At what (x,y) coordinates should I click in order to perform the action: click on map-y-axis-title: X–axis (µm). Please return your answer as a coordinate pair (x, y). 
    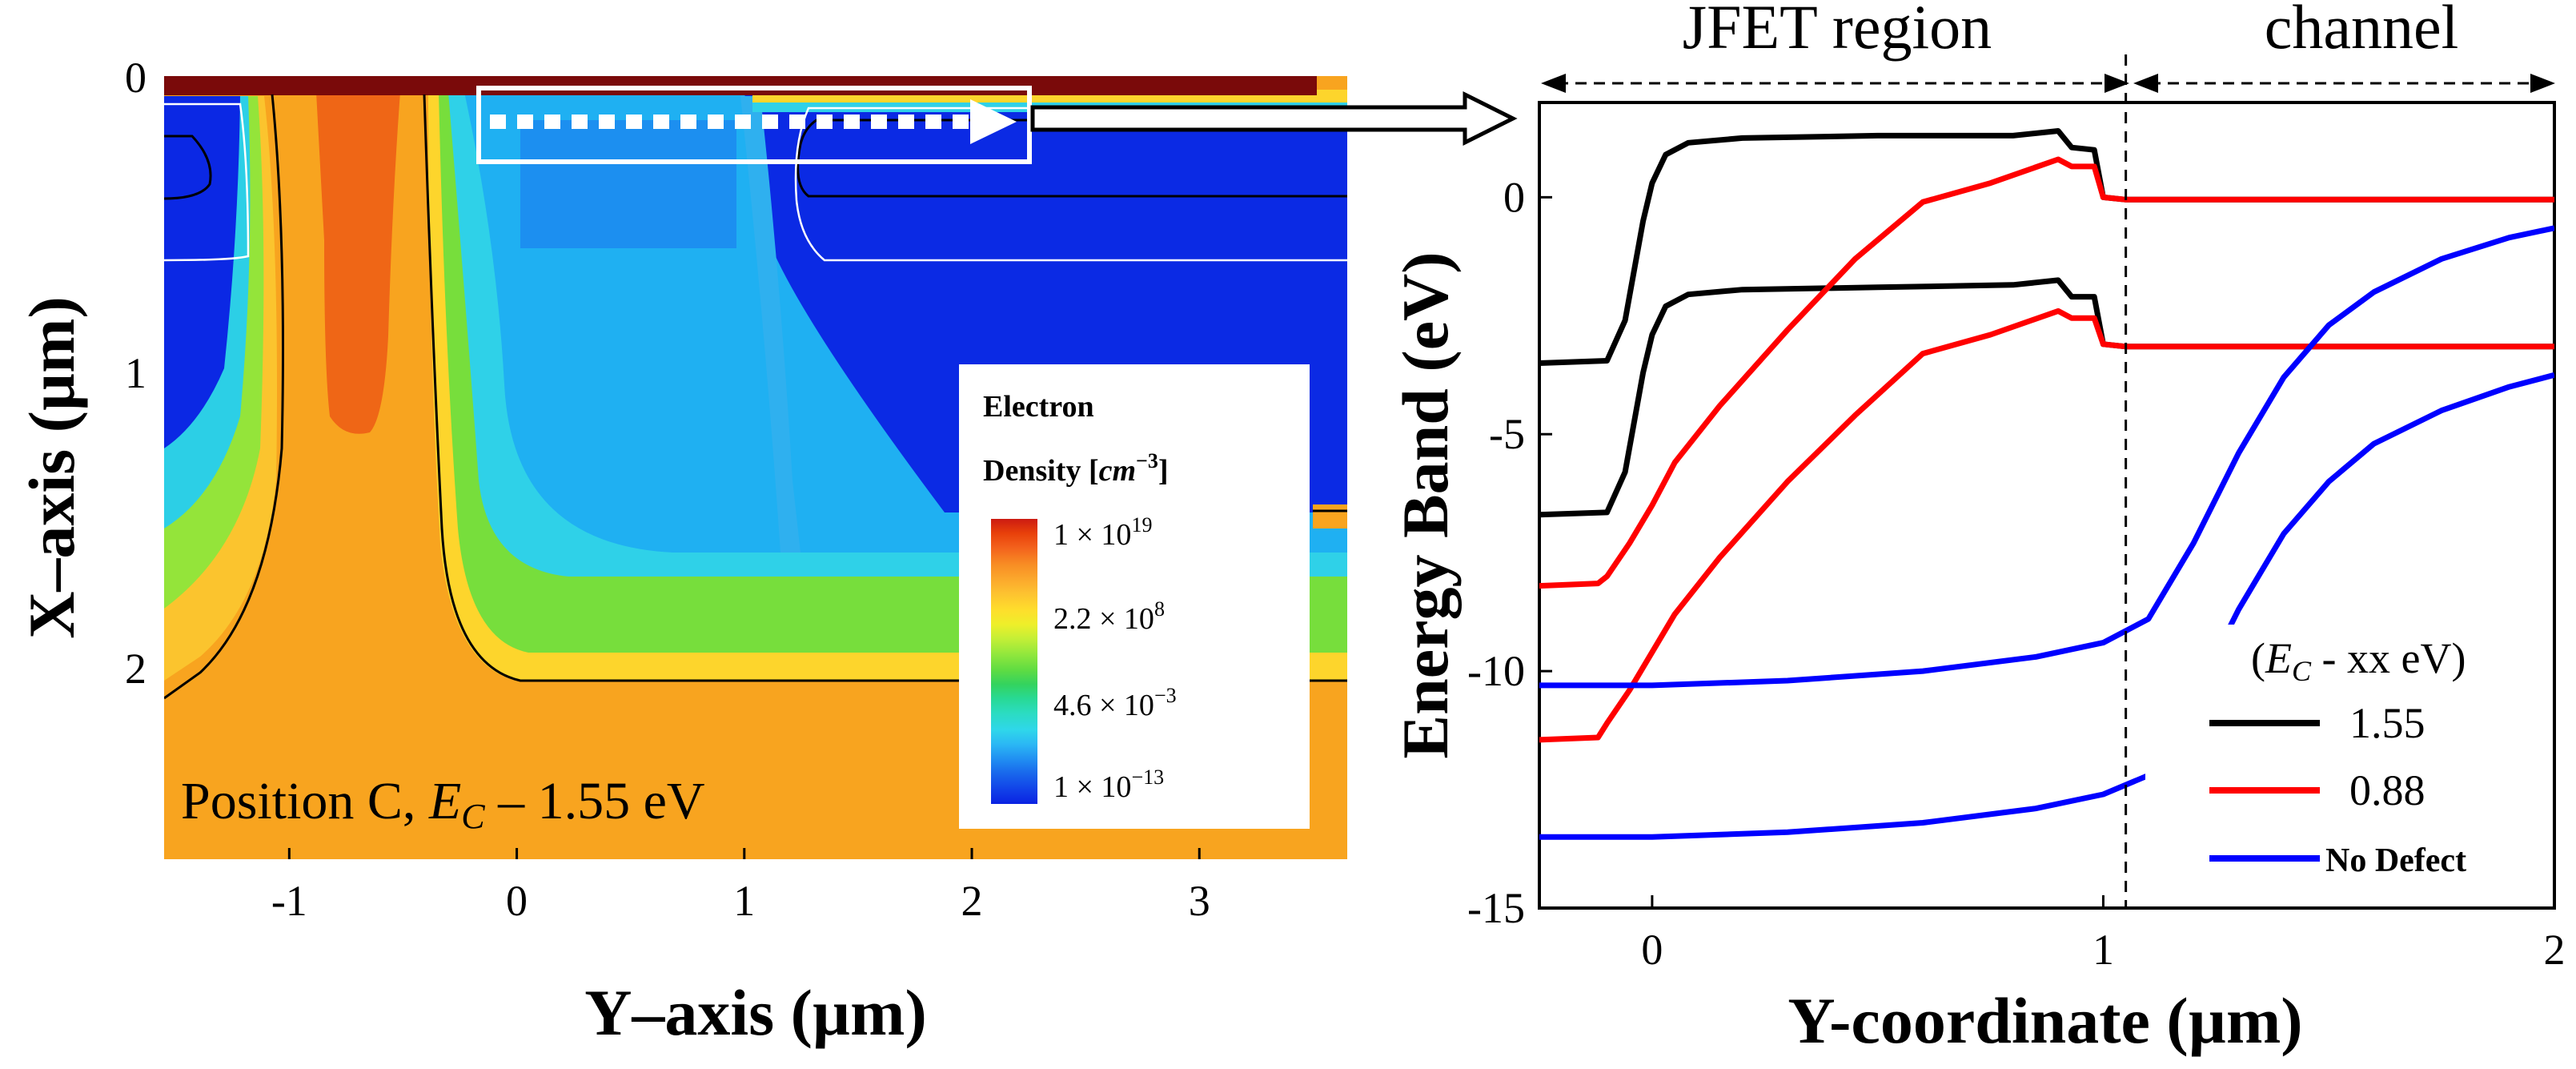
    Looking at the image, I should click on (51, 467).